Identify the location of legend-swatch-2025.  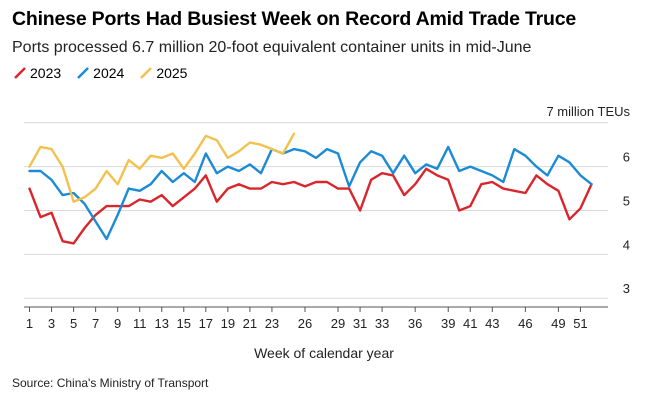
(146, 73).